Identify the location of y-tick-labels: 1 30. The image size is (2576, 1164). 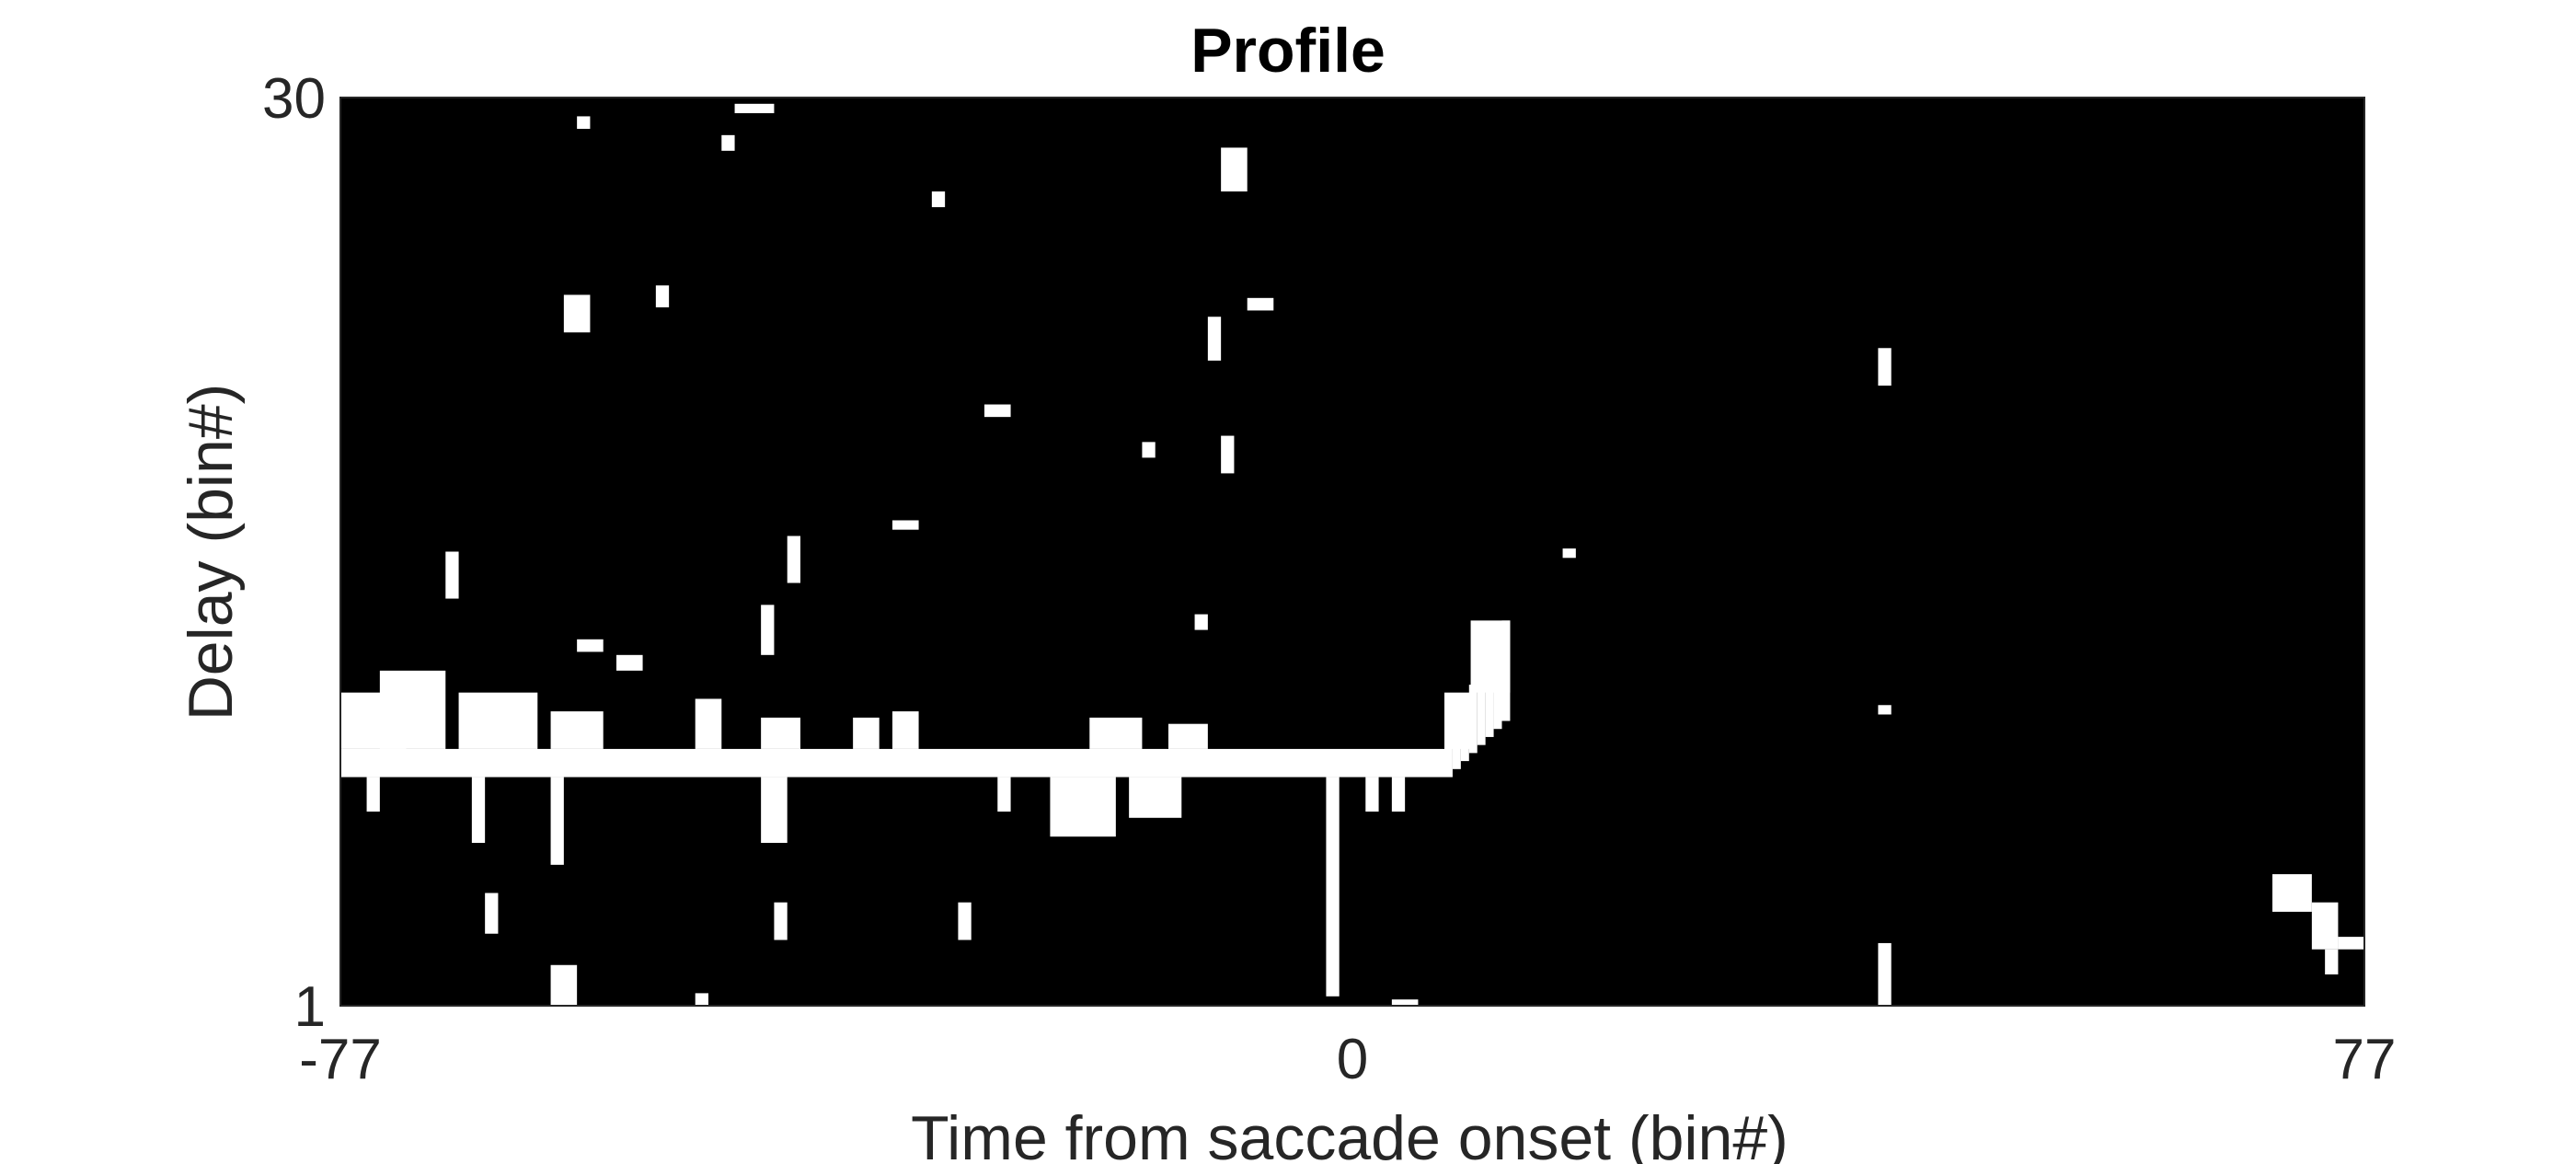
(294, 553).